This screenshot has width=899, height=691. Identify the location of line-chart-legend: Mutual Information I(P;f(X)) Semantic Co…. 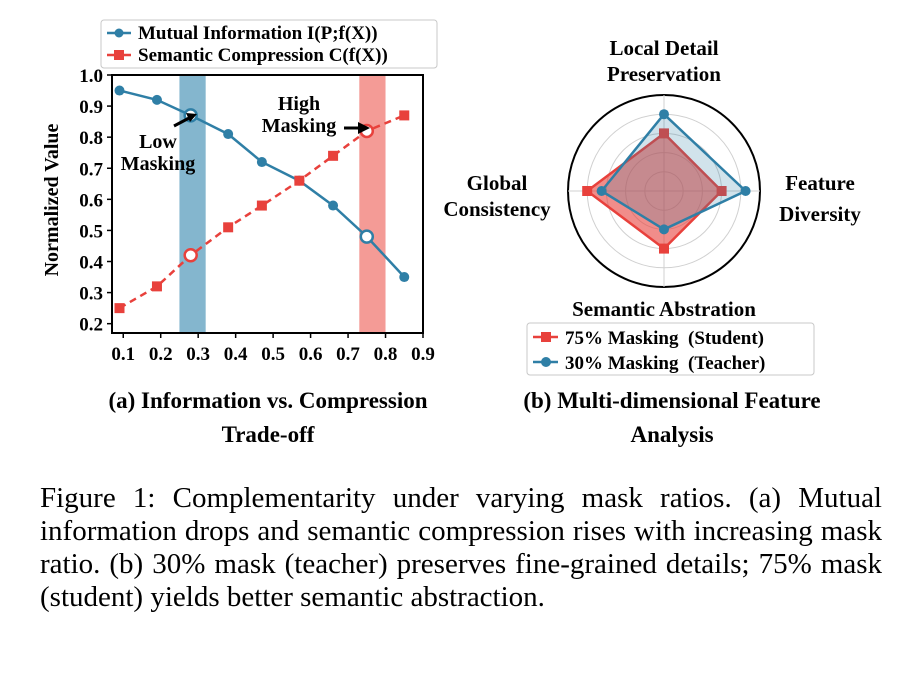
(269, 44).